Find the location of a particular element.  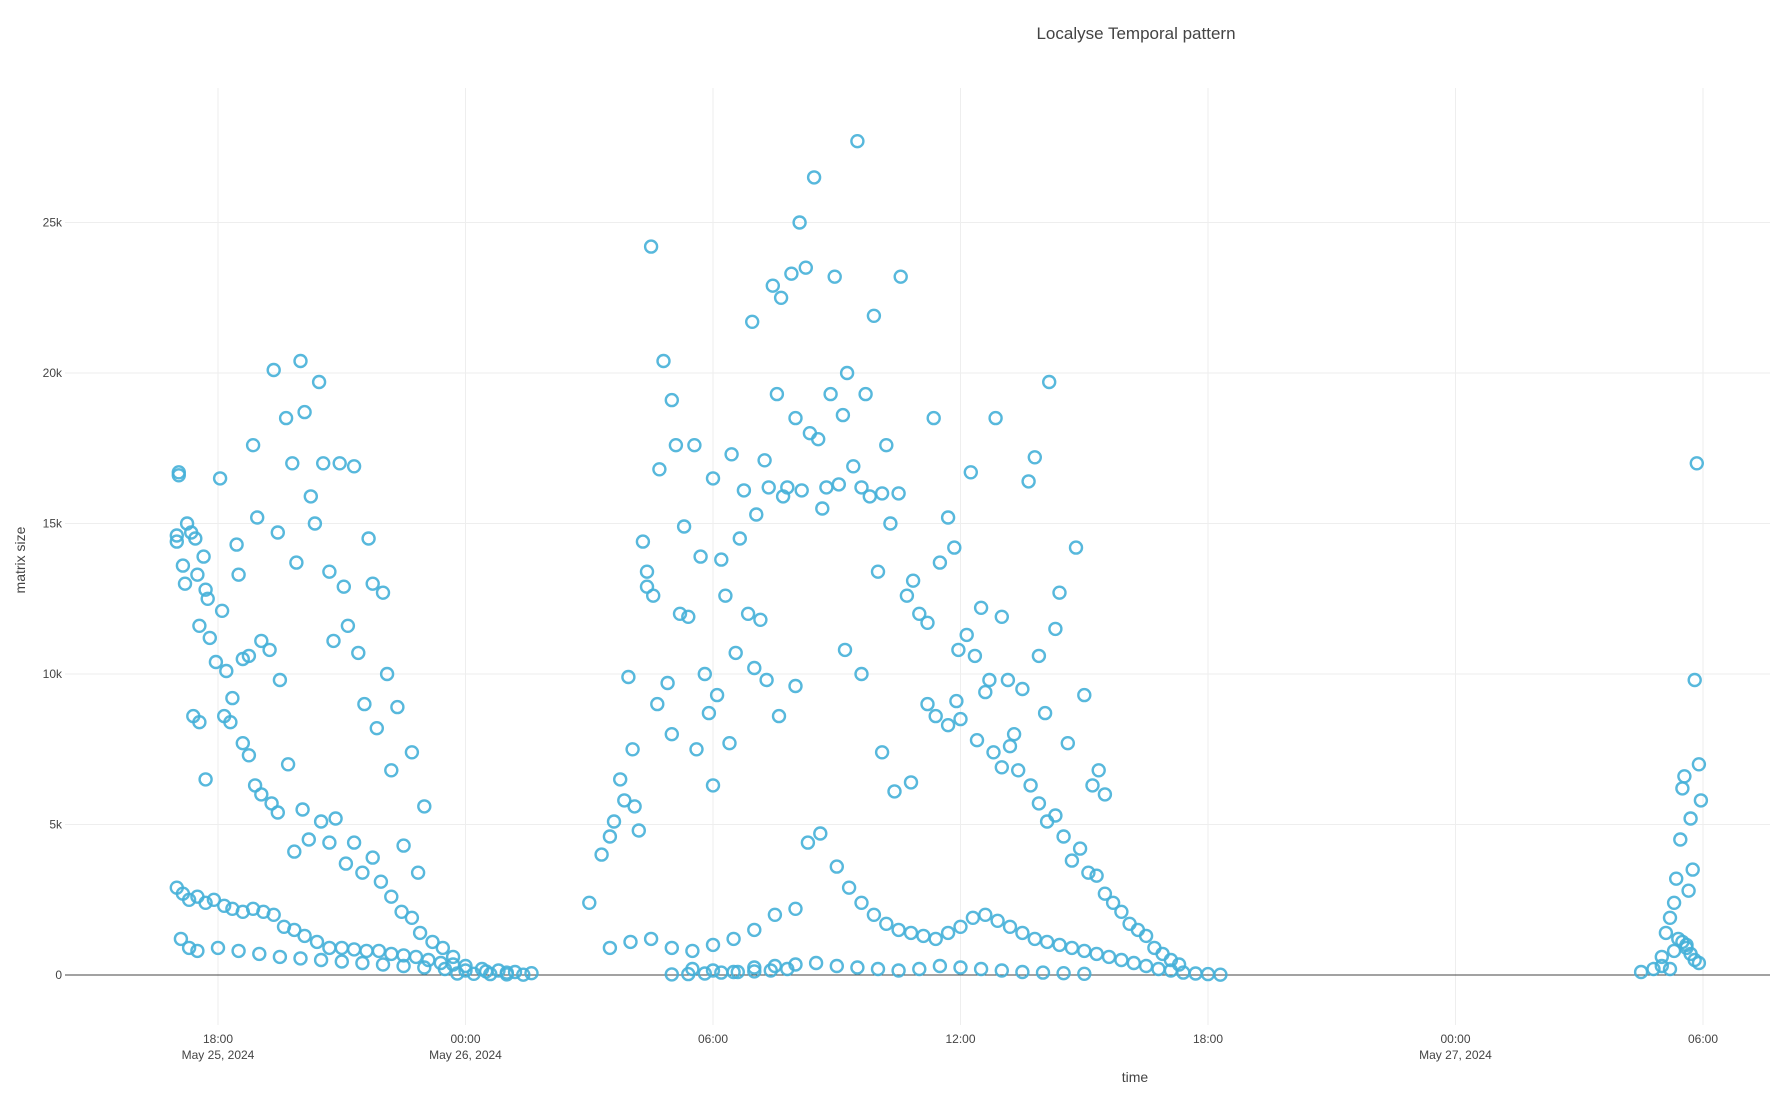

y-tick-label: 20k is located at coordinates (53, 373).